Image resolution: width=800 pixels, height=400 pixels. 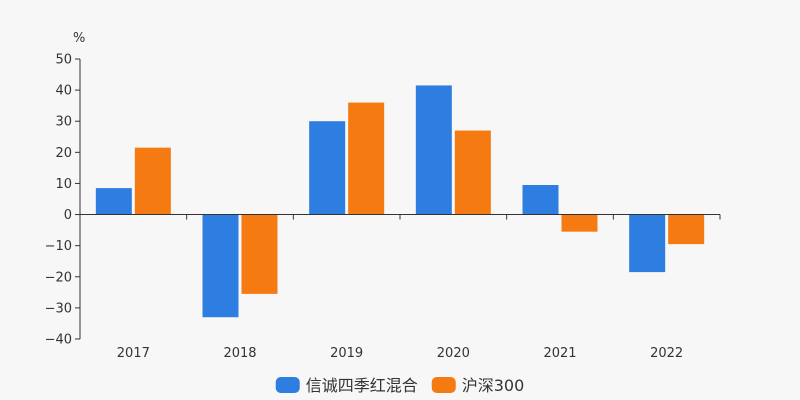 I want to click on bar-index-2017, so click(x=152, y=181).